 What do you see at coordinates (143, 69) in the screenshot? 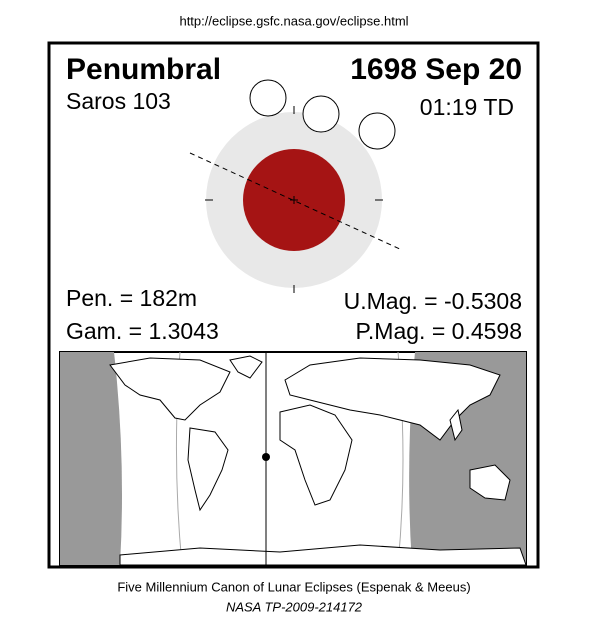
I see `eclipse-type: Penumbral` at bounding box center [143, 69].